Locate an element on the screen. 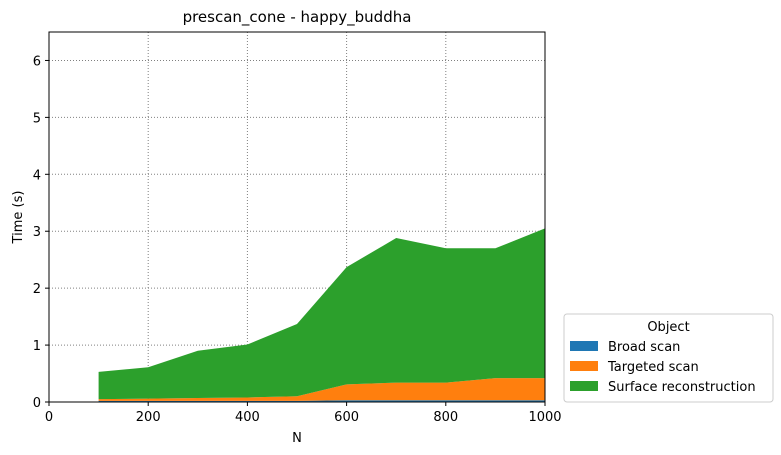  y-axis-label: Time (s) is located at coordinates (18, 218).